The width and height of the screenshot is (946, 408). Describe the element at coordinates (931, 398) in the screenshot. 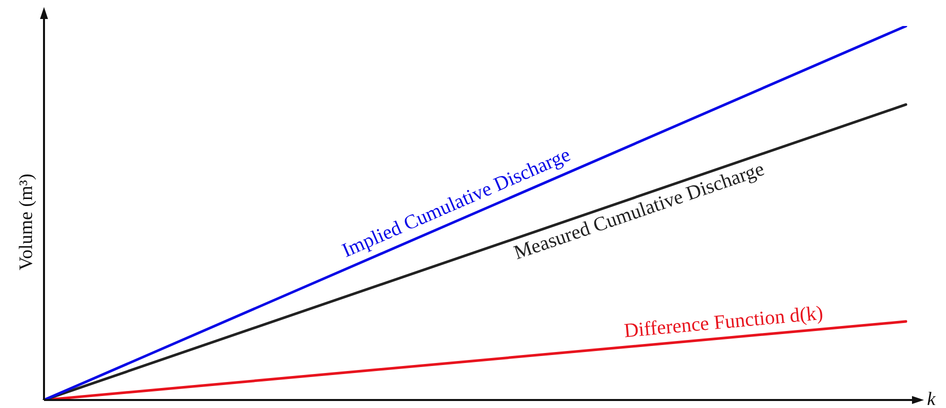

I see `x-axis-title: k` at that location.